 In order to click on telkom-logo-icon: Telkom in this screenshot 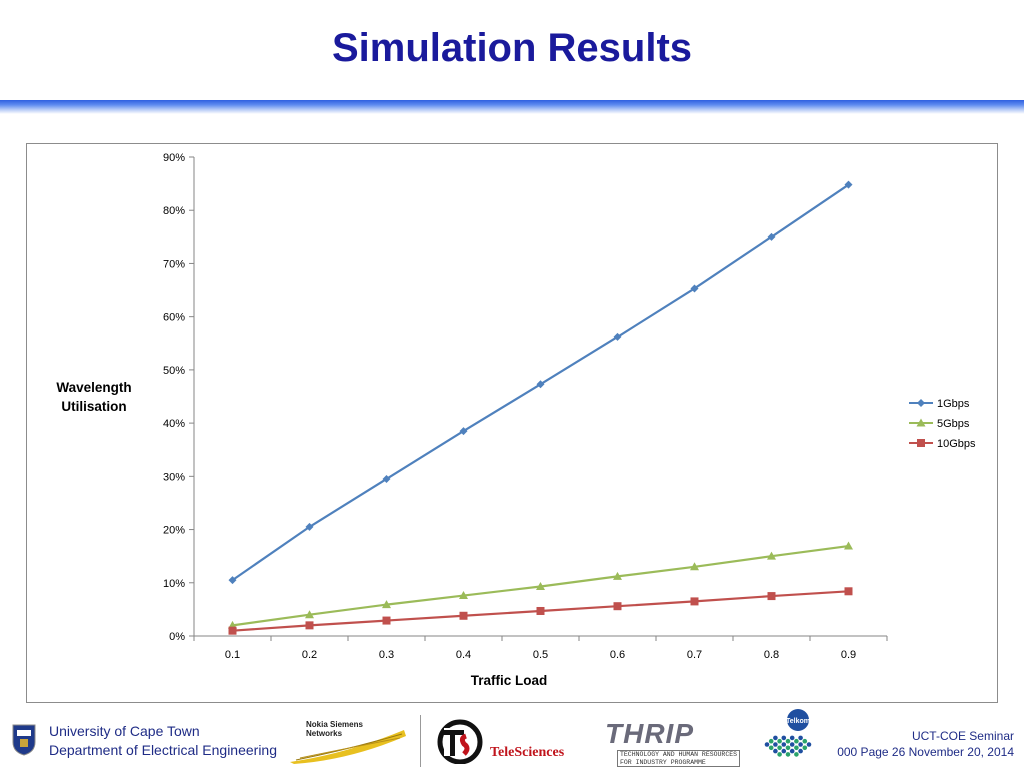, I will do `click(788, 733)`.